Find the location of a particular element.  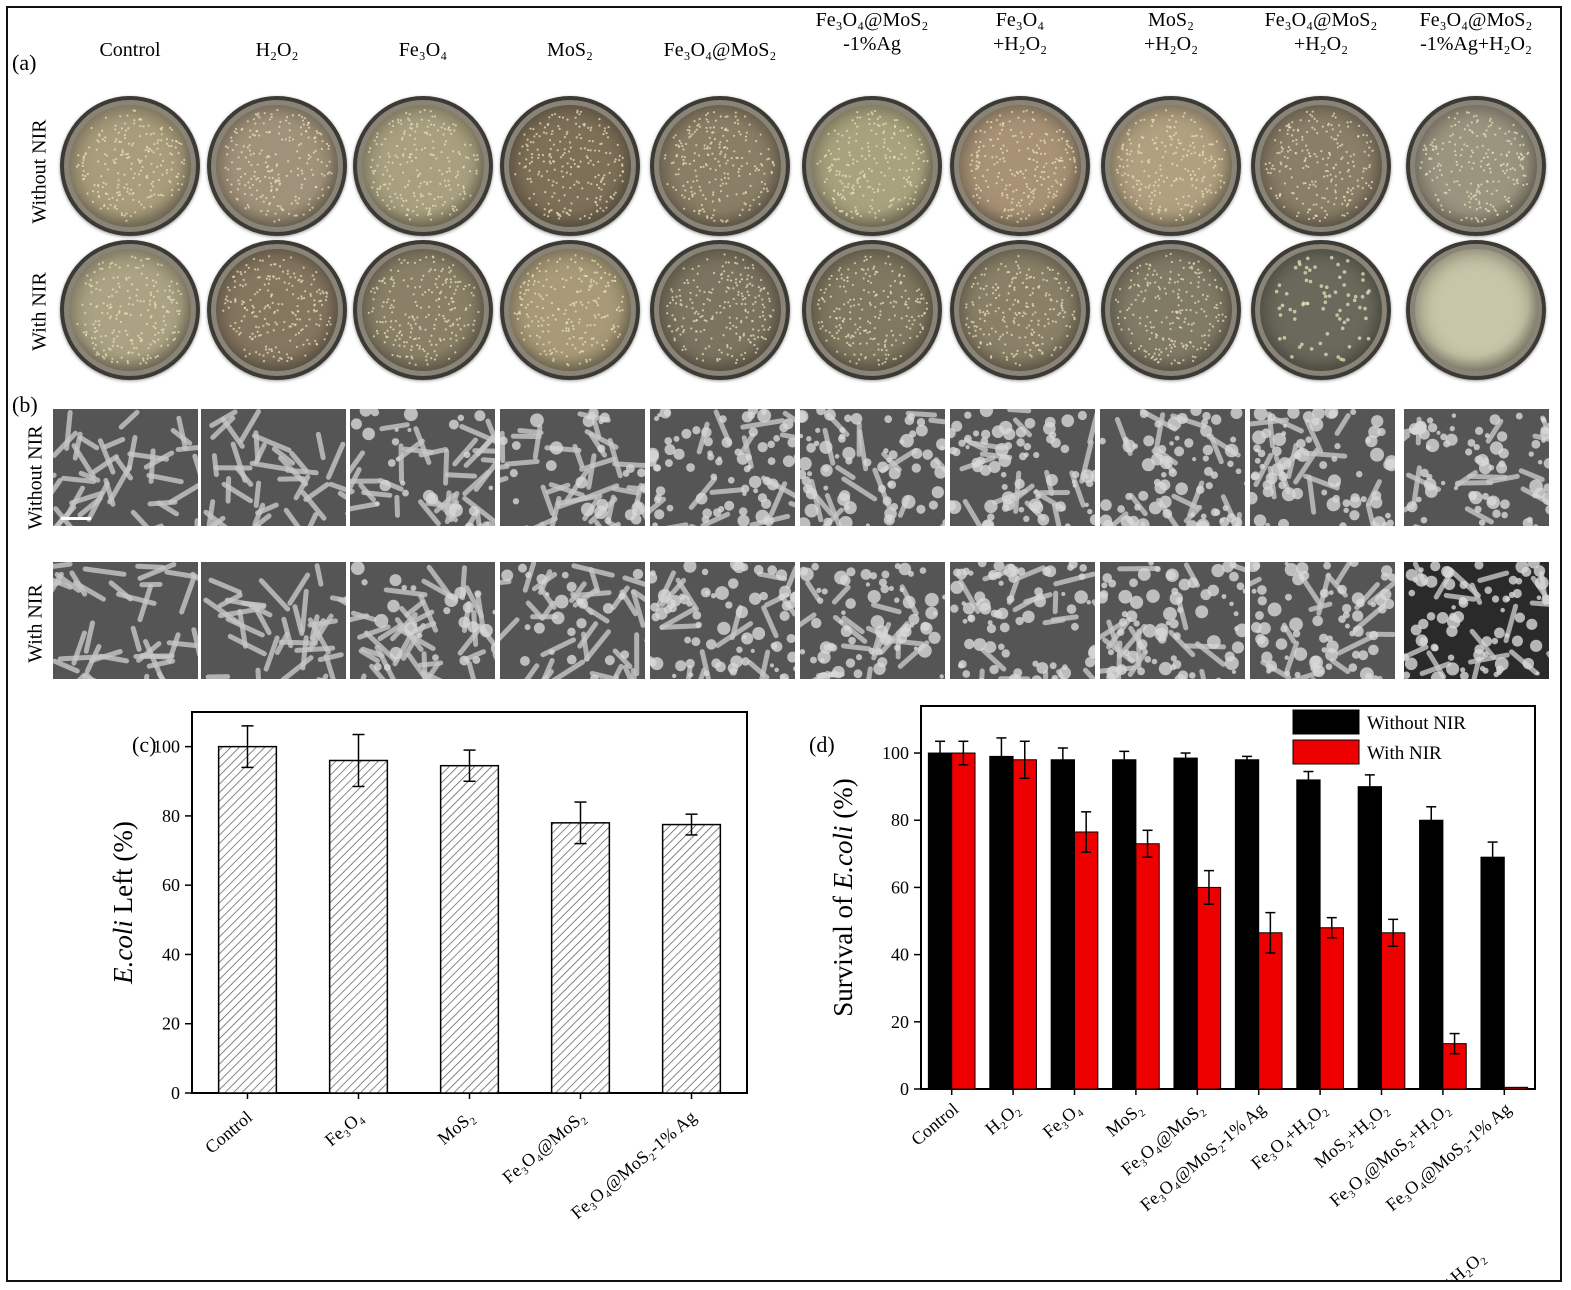

chart-d-ytick-label: 40 is located at coordinates (900, 955).